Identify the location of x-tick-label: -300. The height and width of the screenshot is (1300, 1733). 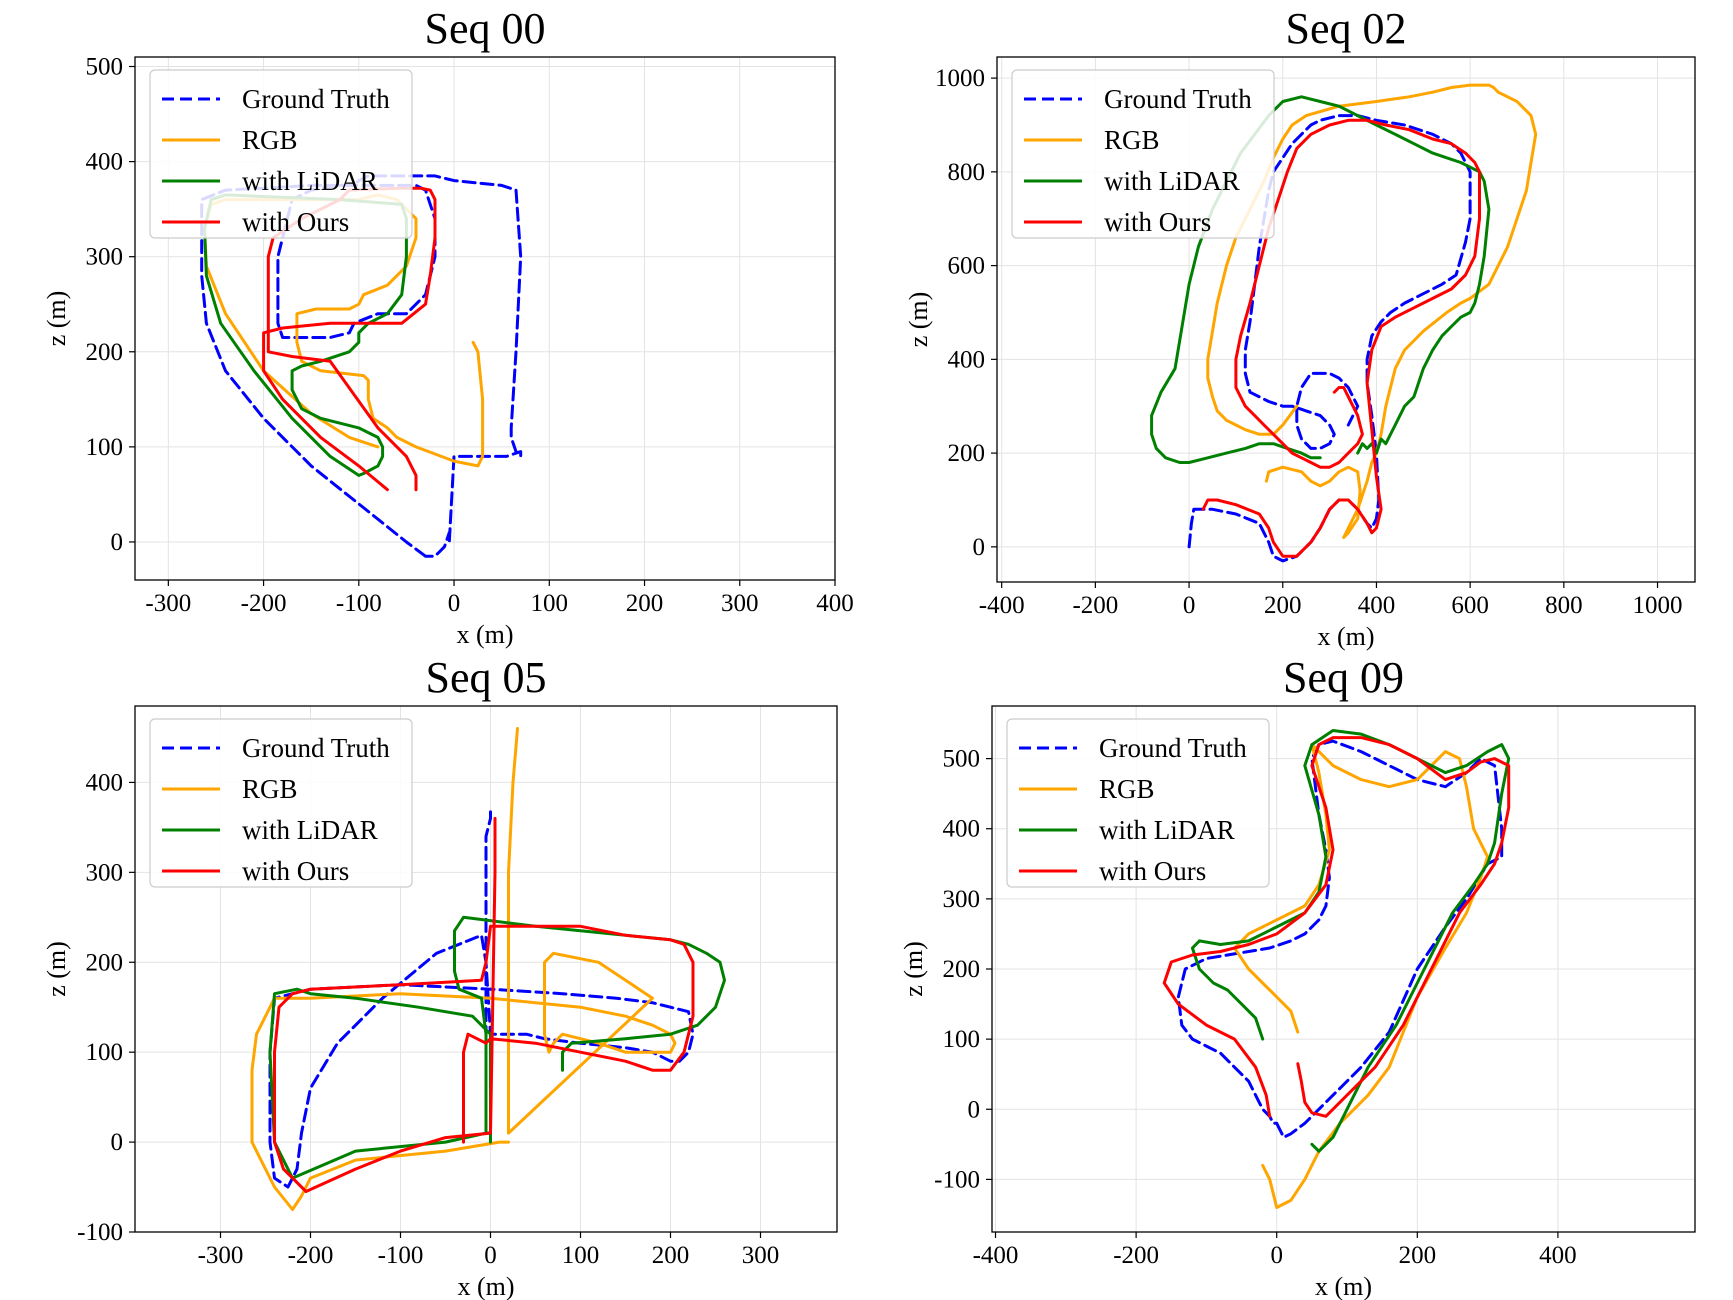
(168, 603).